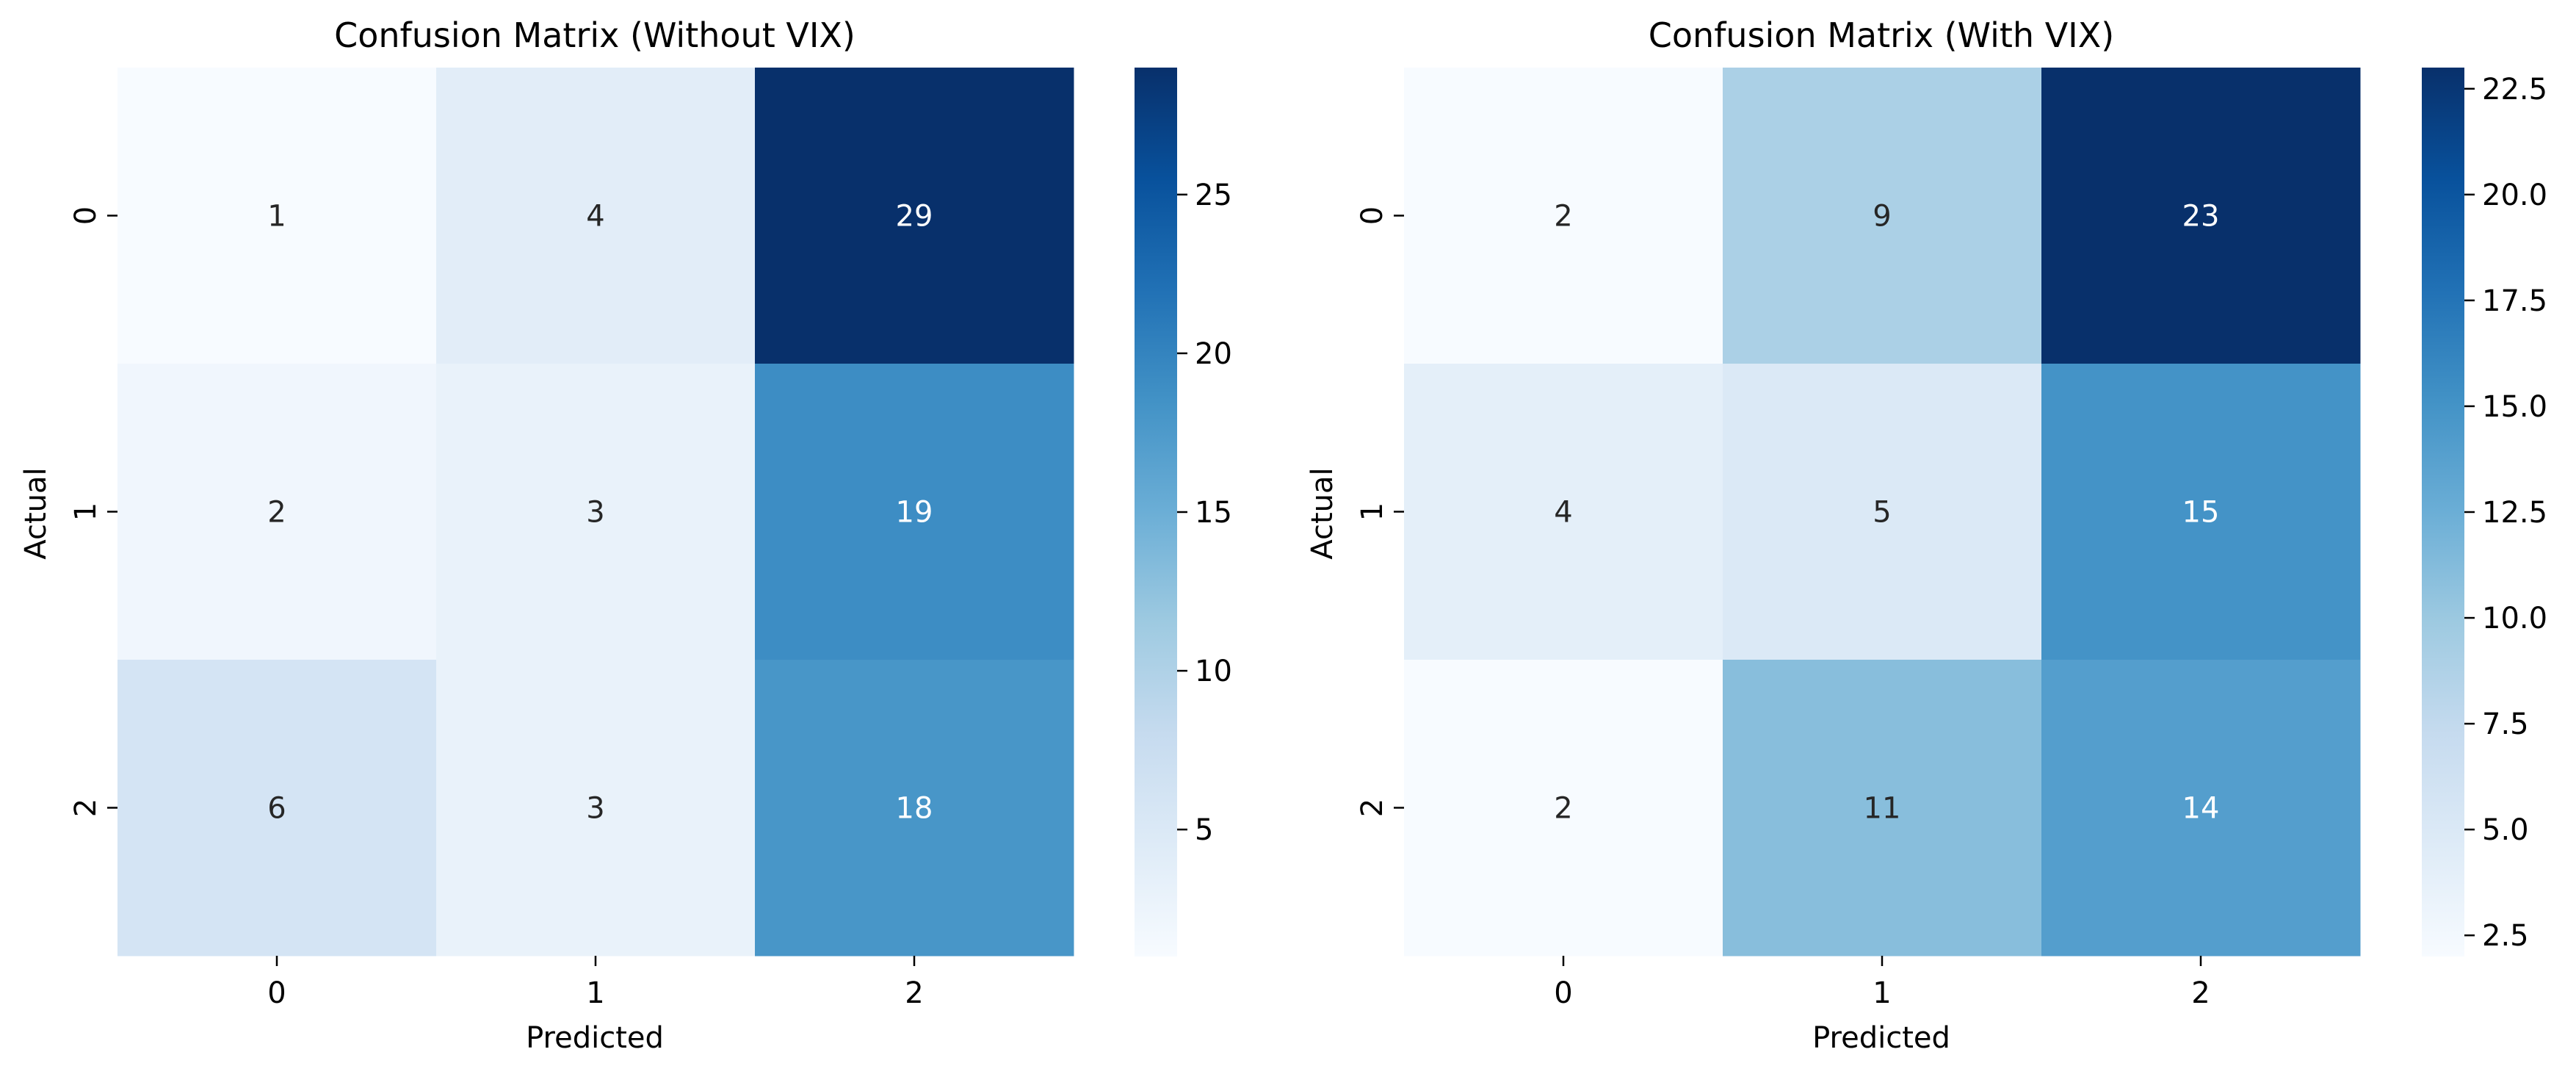 The height and width of the screenshot is (1077, 2576). I want to click on cell-value-label: 19, so click(914, 513).